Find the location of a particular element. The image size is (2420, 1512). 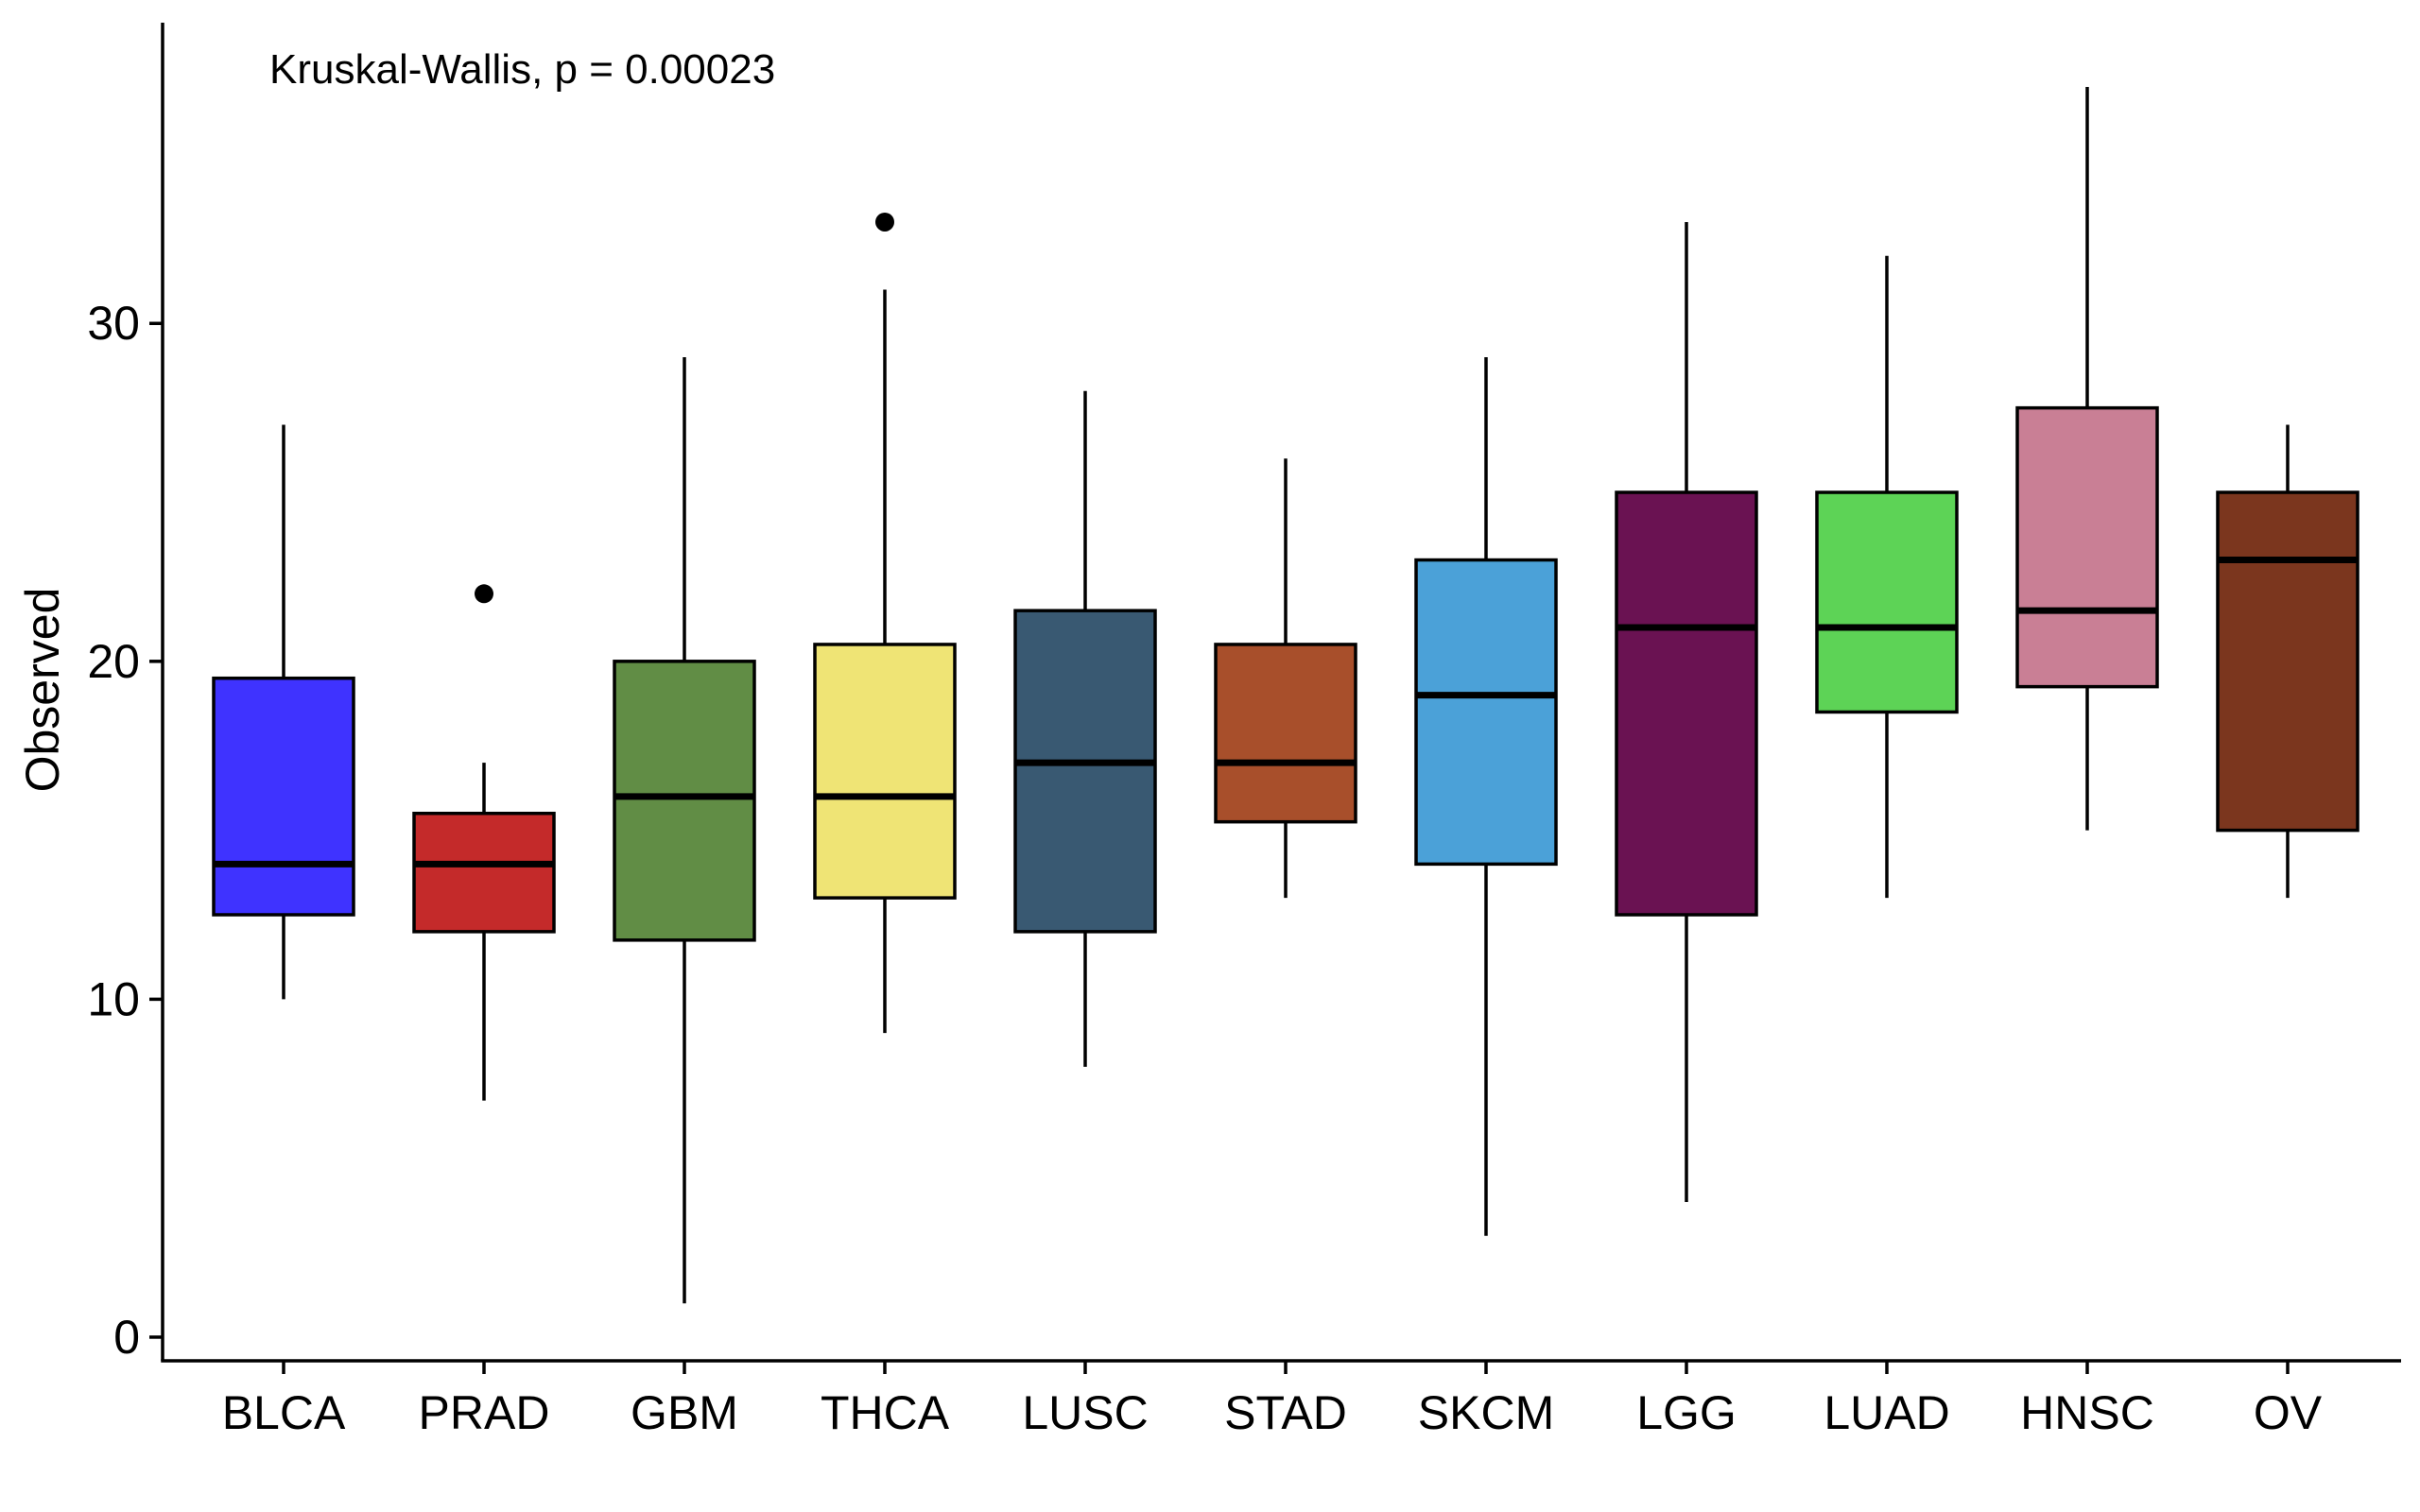

box-thca is located at coordinates (885, 623).